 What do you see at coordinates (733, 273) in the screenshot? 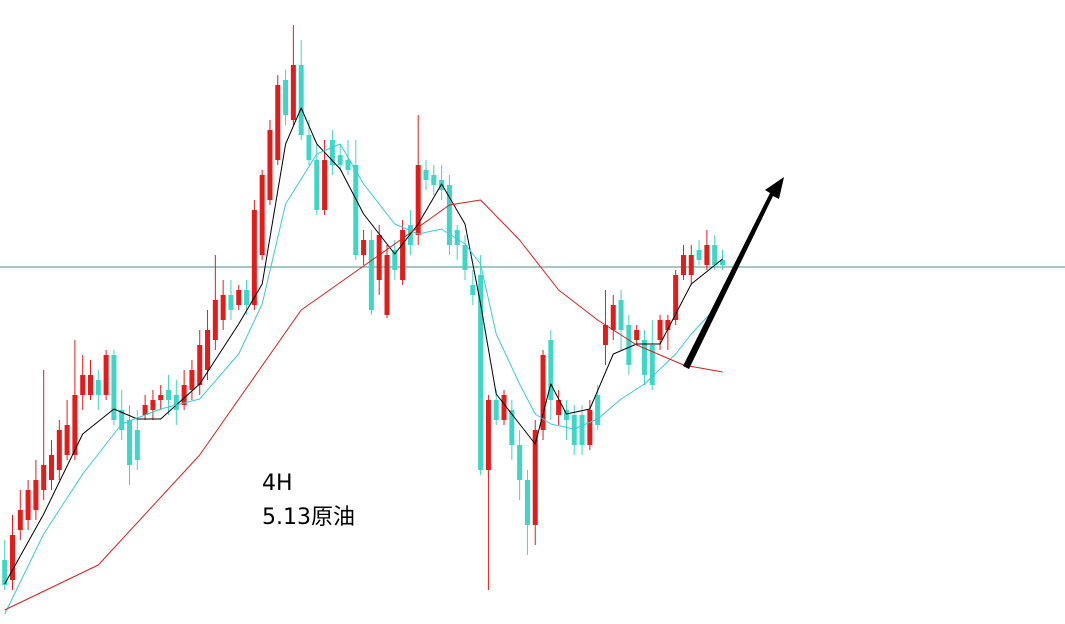
I see `trend-arrow` at bounding box center [733, 273].